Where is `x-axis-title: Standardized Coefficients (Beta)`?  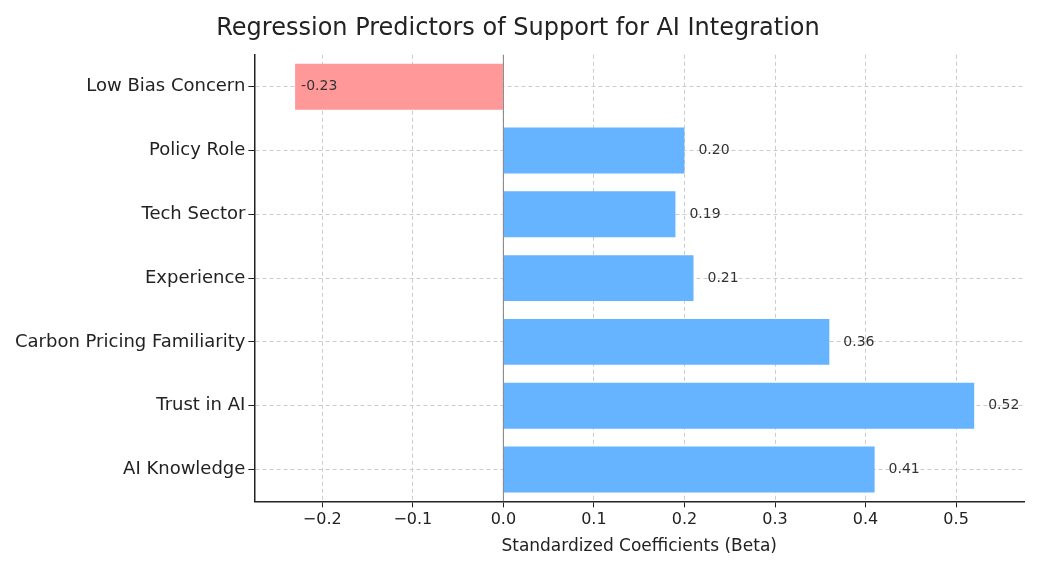 x-axis-title: Standardized Coefficients (Beta) is located at coordinates (639, 545).